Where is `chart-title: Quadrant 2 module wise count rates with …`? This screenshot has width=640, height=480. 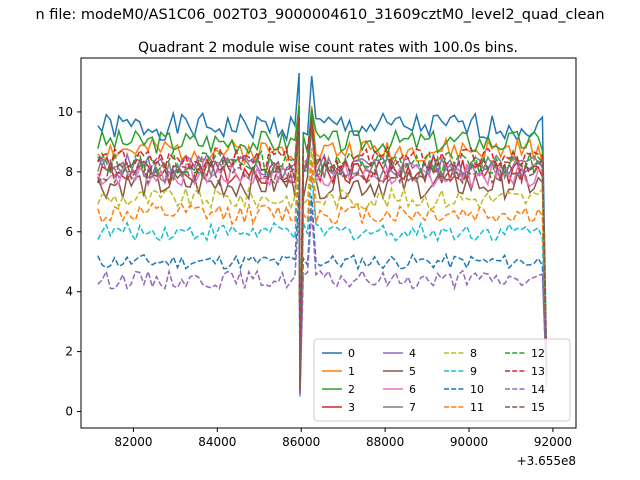 chart-title: Quadrant 2 module wise count rates with … is located at coordinates (328, 48).